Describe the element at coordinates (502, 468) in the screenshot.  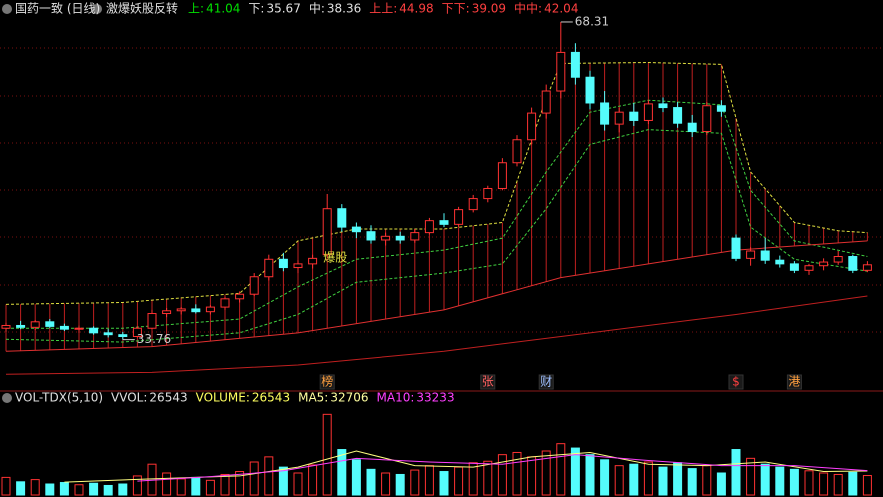
I see `indicator-line` at that location.